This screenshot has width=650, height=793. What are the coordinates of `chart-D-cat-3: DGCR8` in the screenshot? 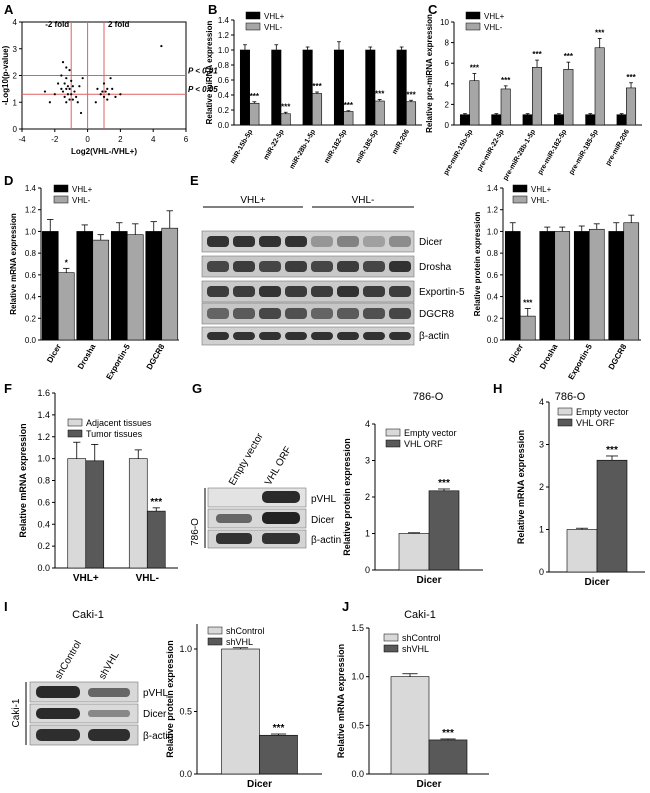 It's located at (156, 356).